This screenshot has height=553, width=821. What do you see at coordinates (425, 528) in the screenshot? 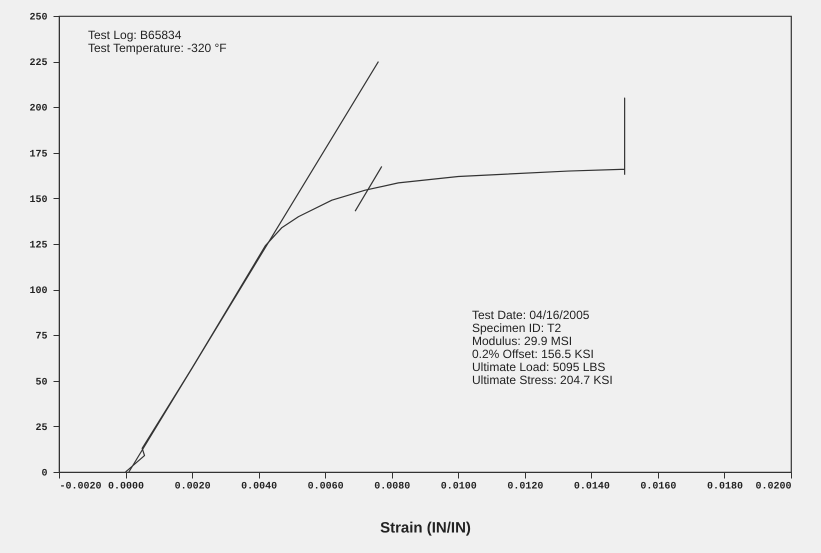
I see `x-axis-title: Strain (IN/IN)` at bounding box center [425, 528].